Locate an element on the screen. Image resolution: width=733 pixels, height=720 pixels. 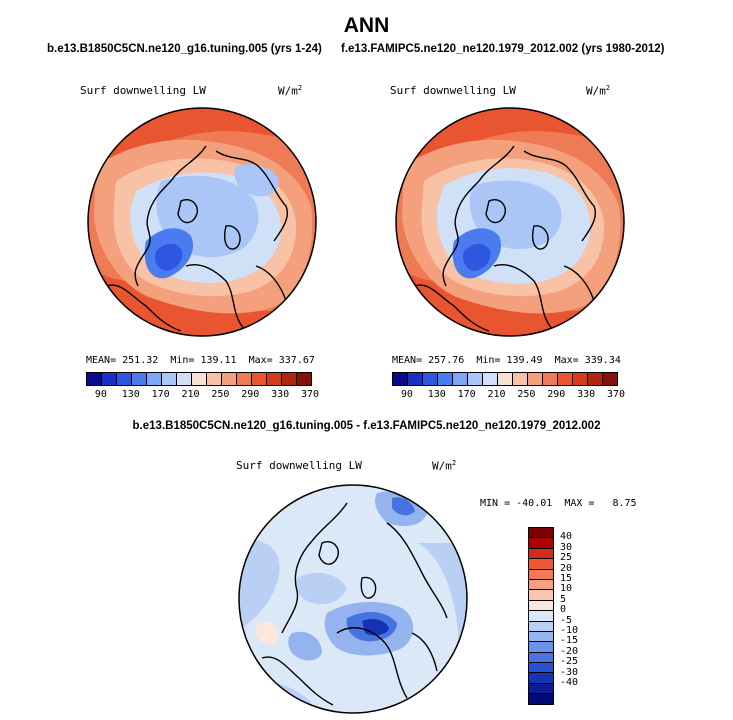
obs-colorbar-ticks: 90 130 170 210 250 290 330 370 is located at coordinates (508, 395).